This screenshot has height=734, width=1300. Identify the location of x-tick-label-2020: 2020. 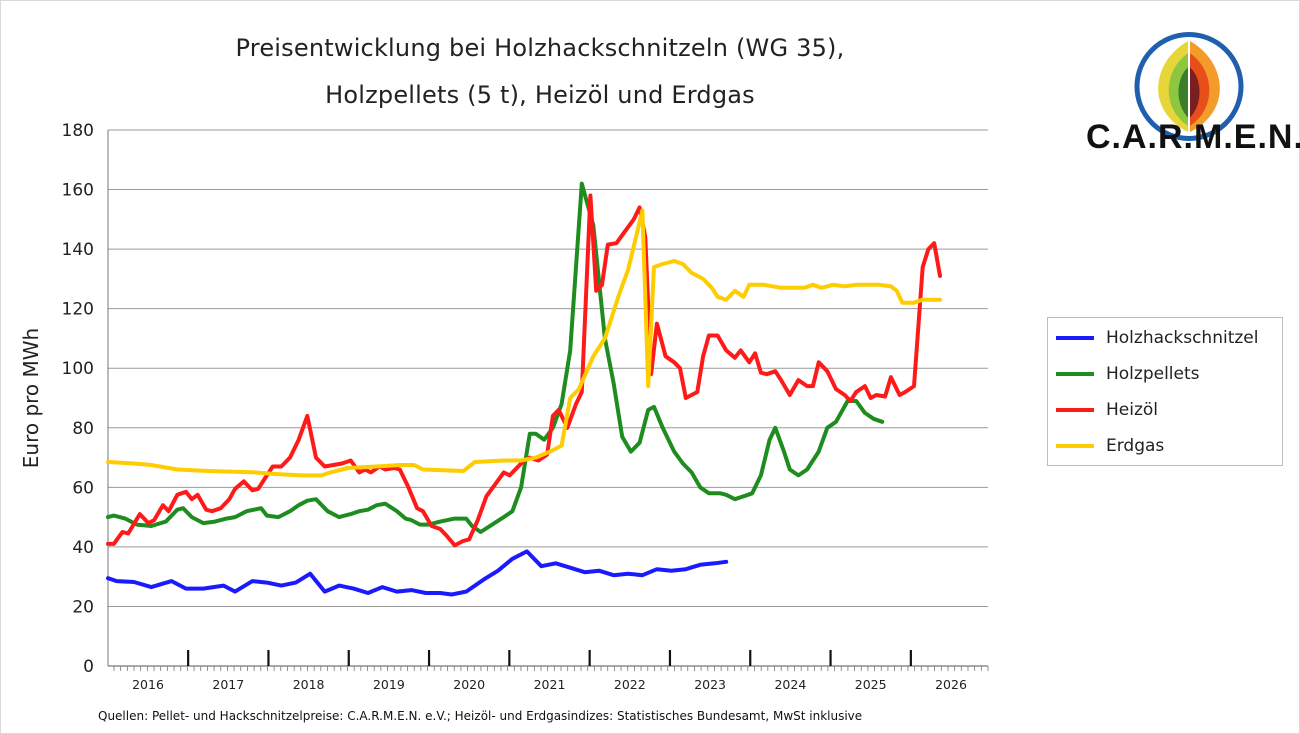
(469, 684).